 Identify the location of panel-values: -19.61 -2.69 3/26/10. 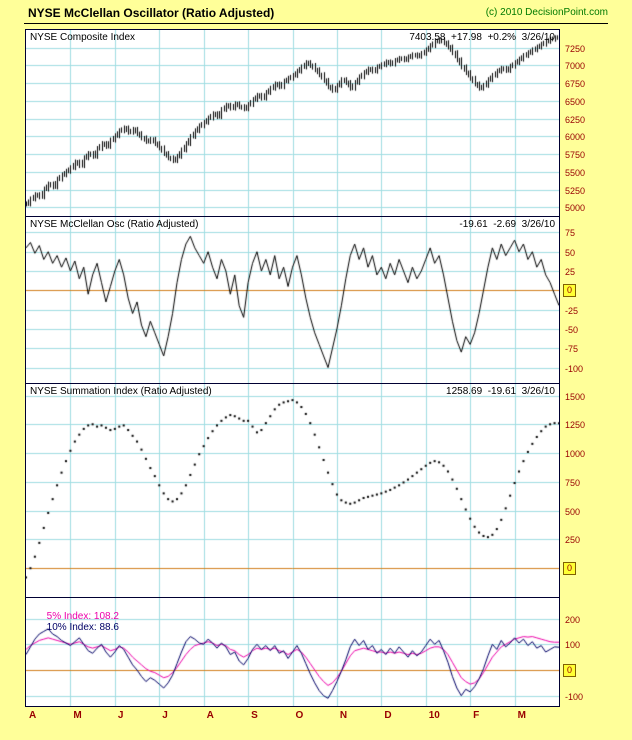
(507, 224).